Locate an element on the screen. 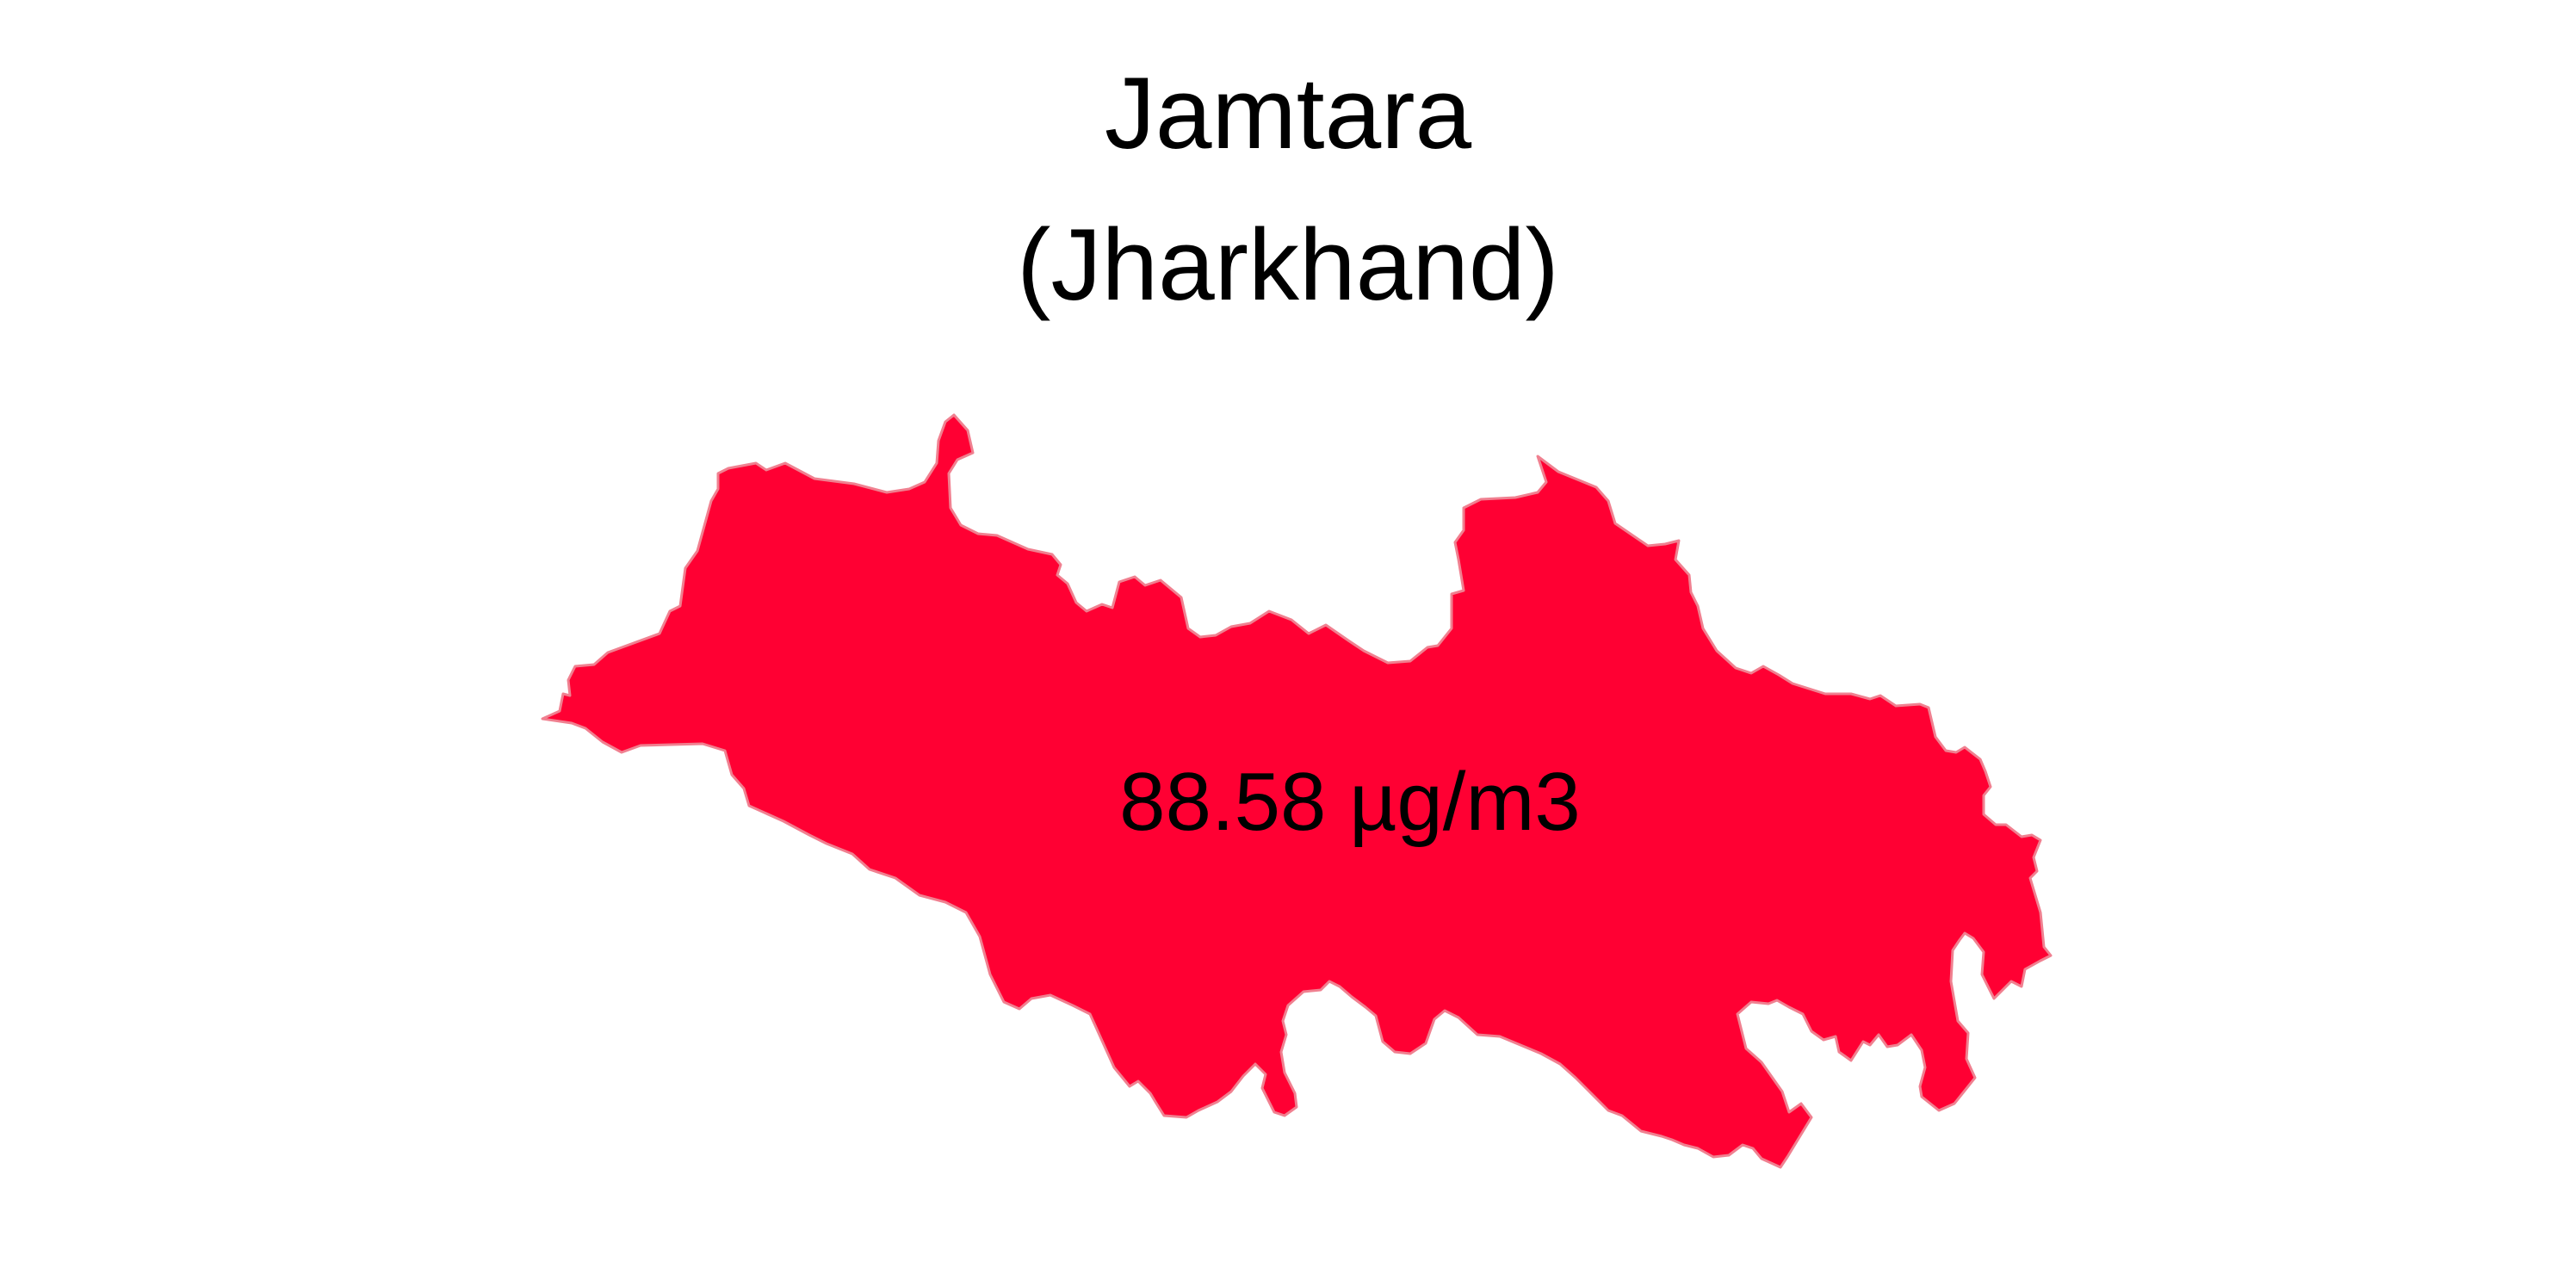 Image resolution: width=2576 pixels, height=1268 pixels. pm25-value-label: 88.58 µg/m3 is located at coordinates (1350, 802).